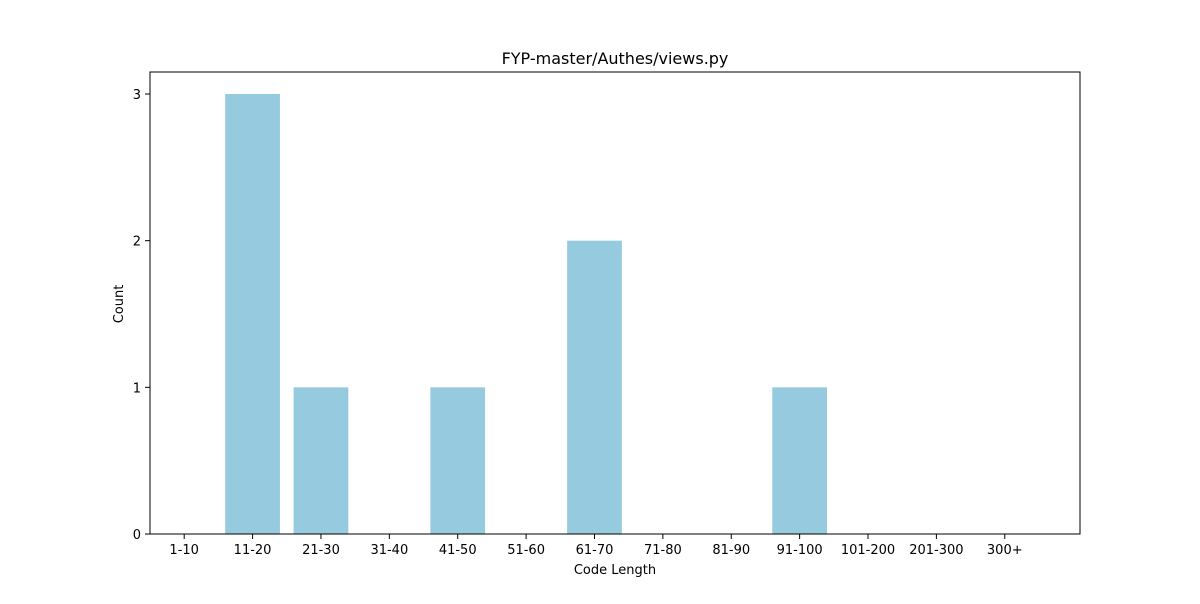 This screenshot has height=604, width=1200. Describe the element at coordinates (868, 550) in the screenshot. I see `x-tick-label: 101-200` at that location.